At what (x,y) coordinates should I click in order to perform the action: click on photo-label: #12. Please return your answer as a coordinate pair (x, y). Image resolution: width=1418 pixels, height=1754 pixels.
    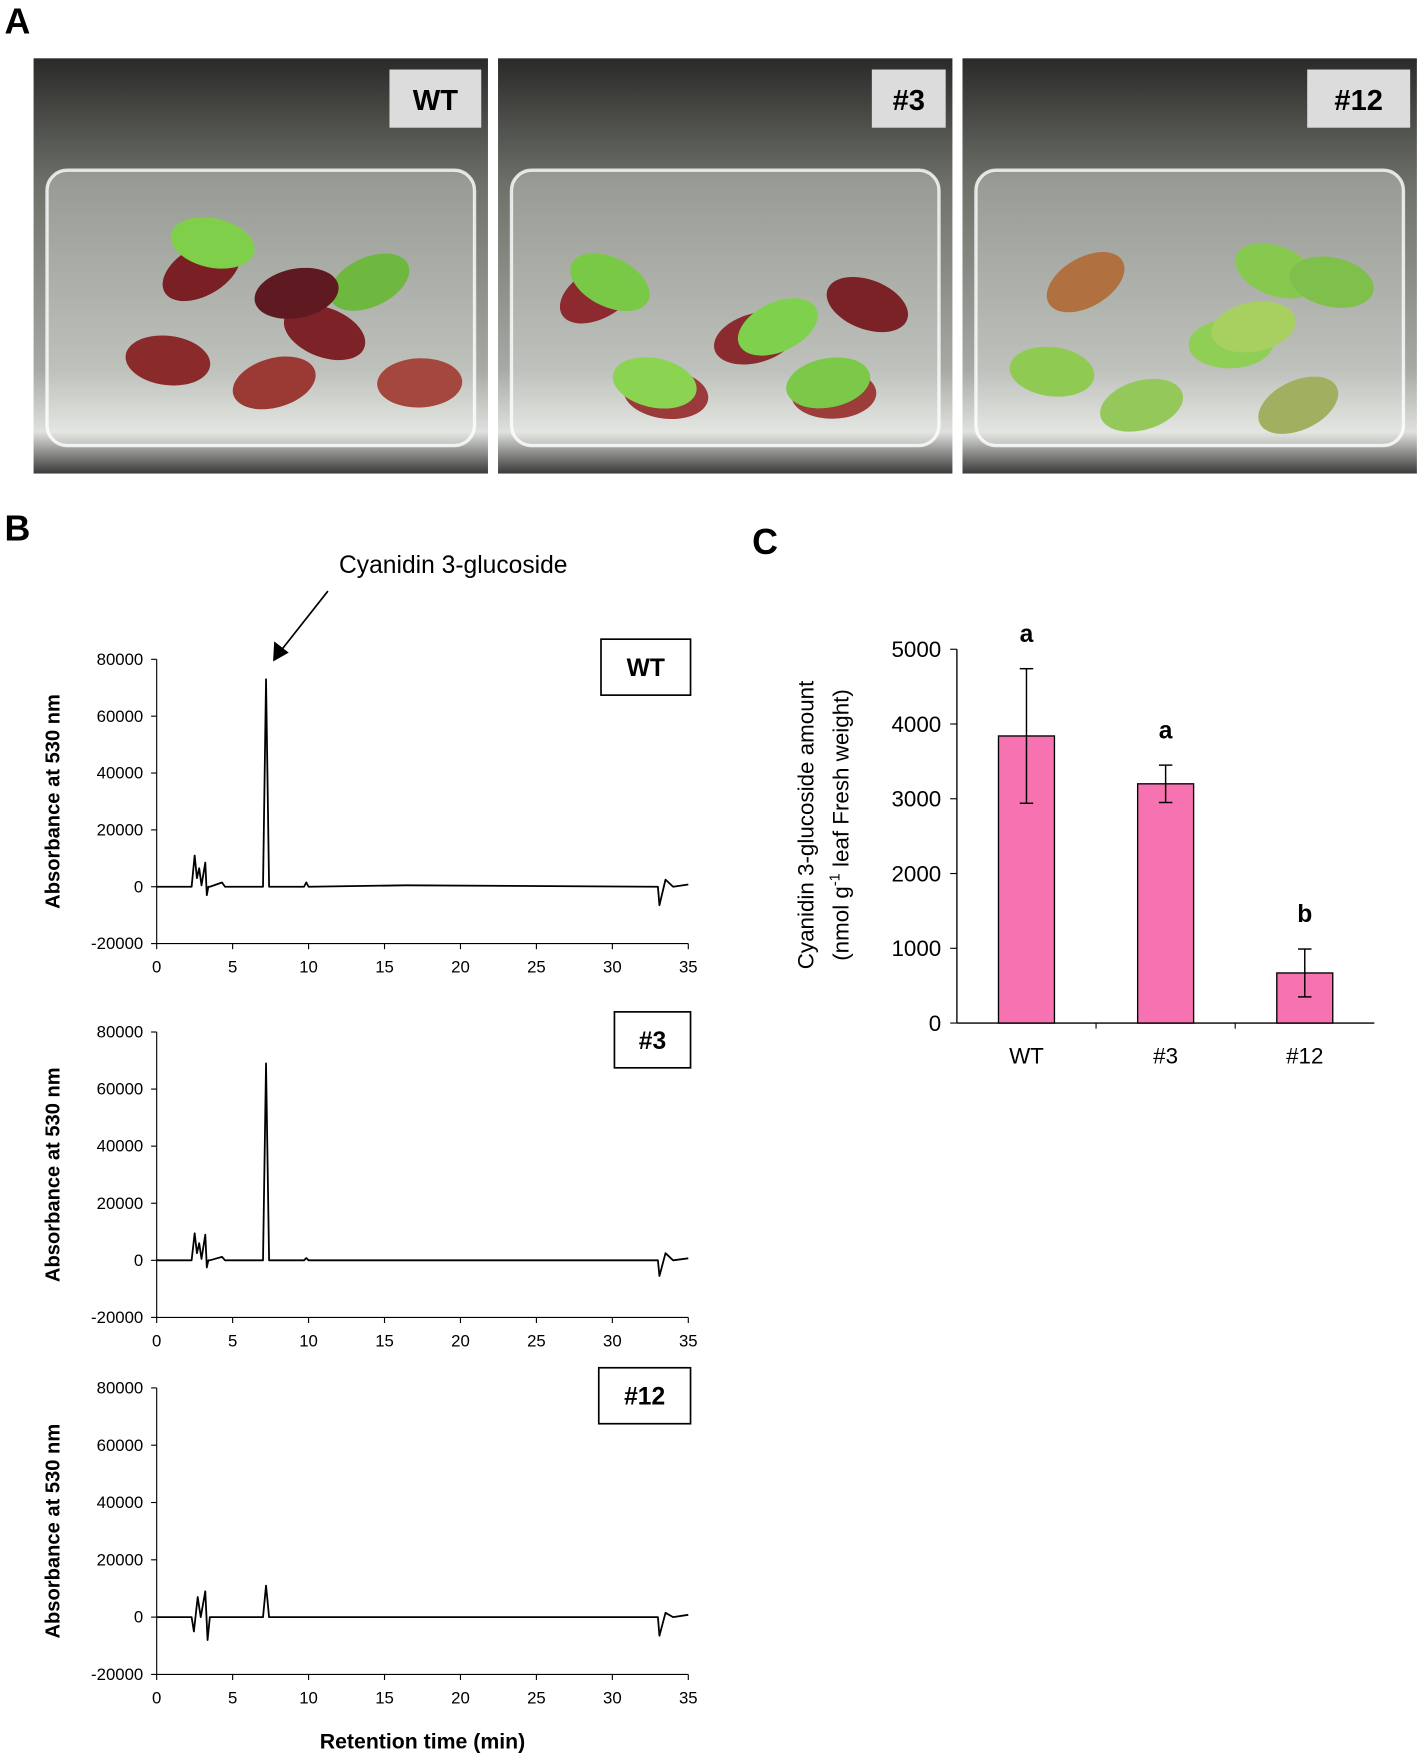
    Looking at the image, I should click on (1358, 101).